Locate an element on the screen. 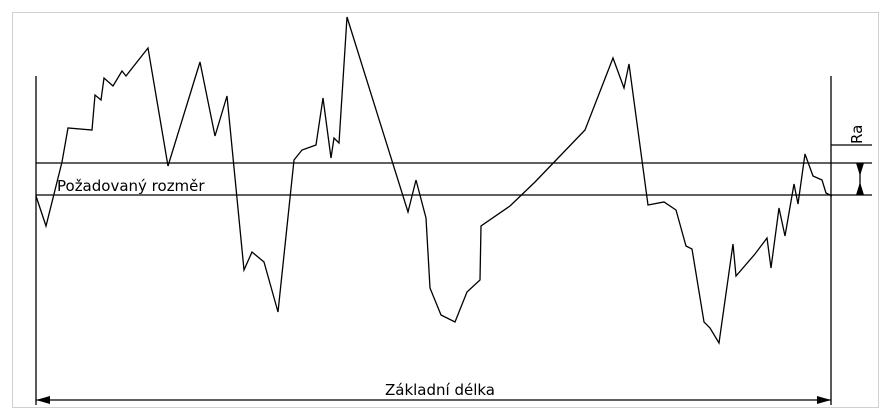  base-length-label: Základní délka is located at coordinates (440, 390).